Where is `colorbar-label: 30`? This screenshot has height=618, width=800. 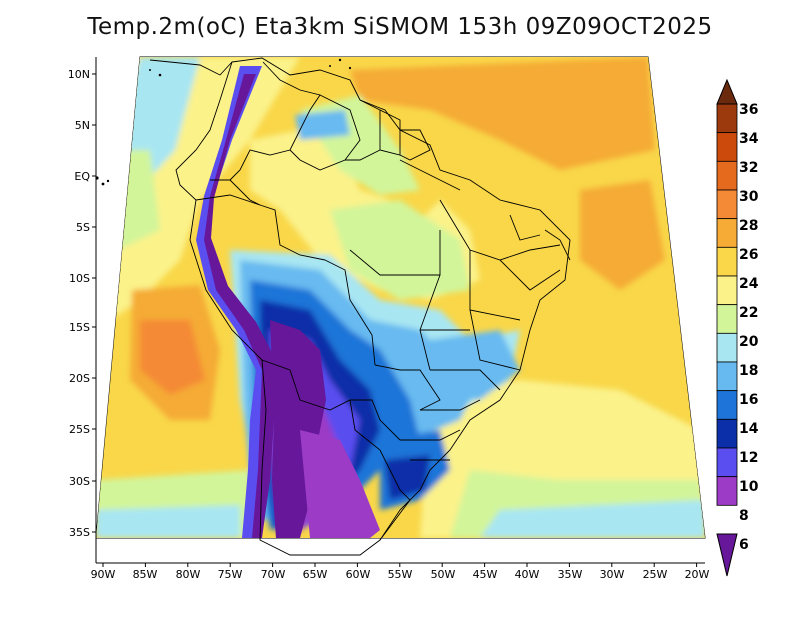
colorbar-label: 30 is located at coordinates (749, 197).